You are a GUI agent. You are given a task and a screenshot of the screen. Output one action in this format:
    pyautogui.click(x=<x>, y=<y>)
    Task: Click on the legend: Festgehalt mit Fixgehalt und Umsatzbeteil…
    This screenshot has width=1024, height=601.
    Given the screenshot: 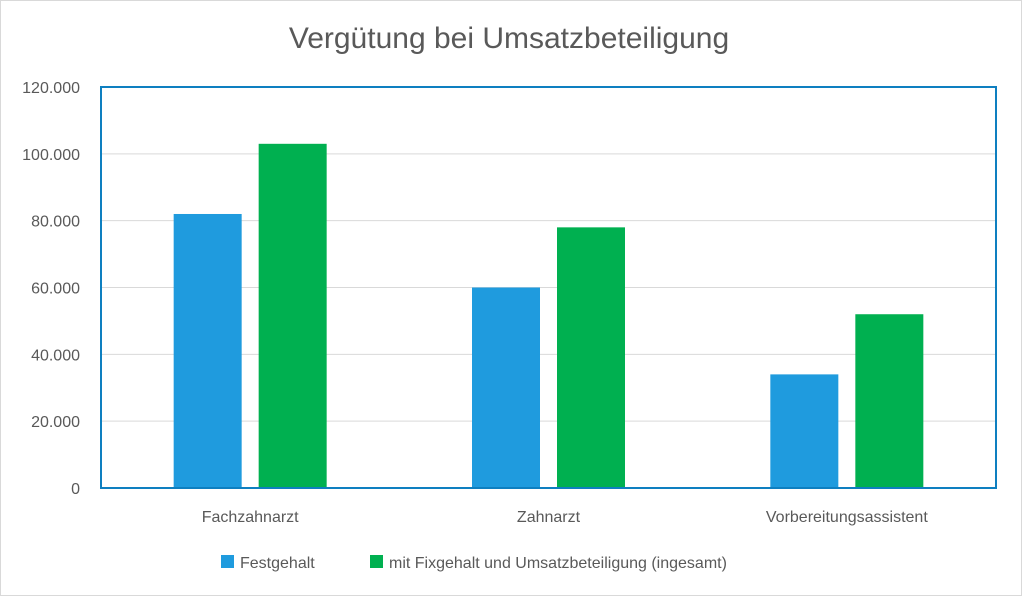 What is the action you would take?
    pyautogui.click(x=474, y=563)
    